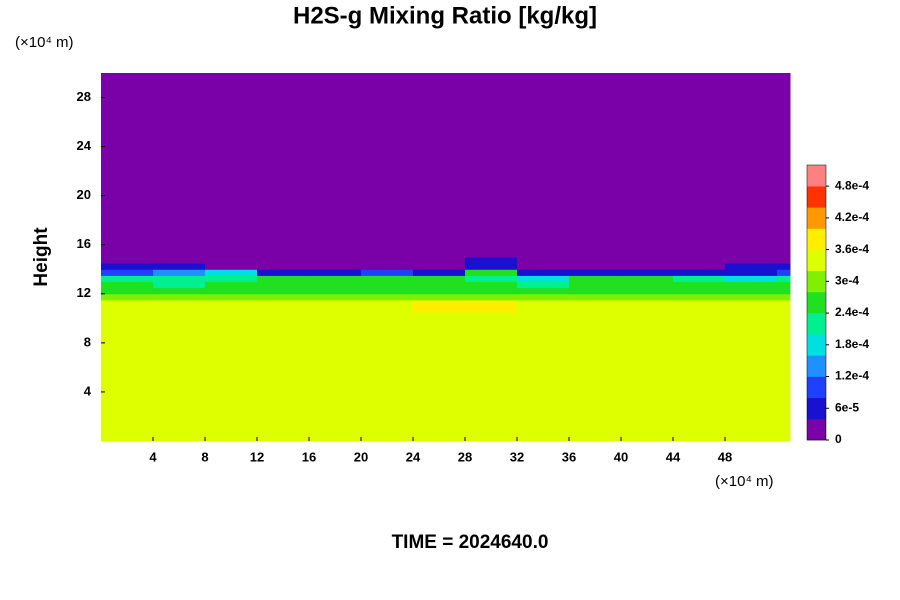  Describe the element at coordinates (847, 281) in the screenshot. I see `colorbar-tick-label: 3e-4` at that location.